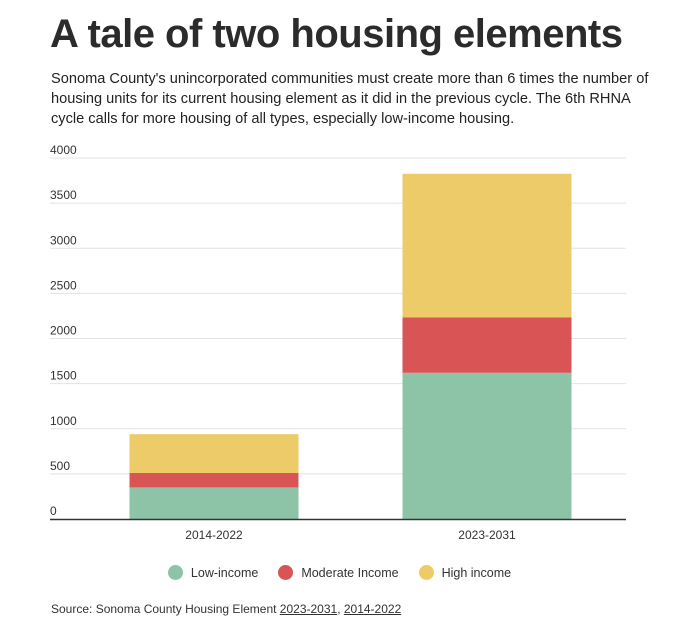  What do you see at coordinates (214, 503) in the screenshot?
I see `bar-2014-2022-low-income` at bounding box center [214, 503].